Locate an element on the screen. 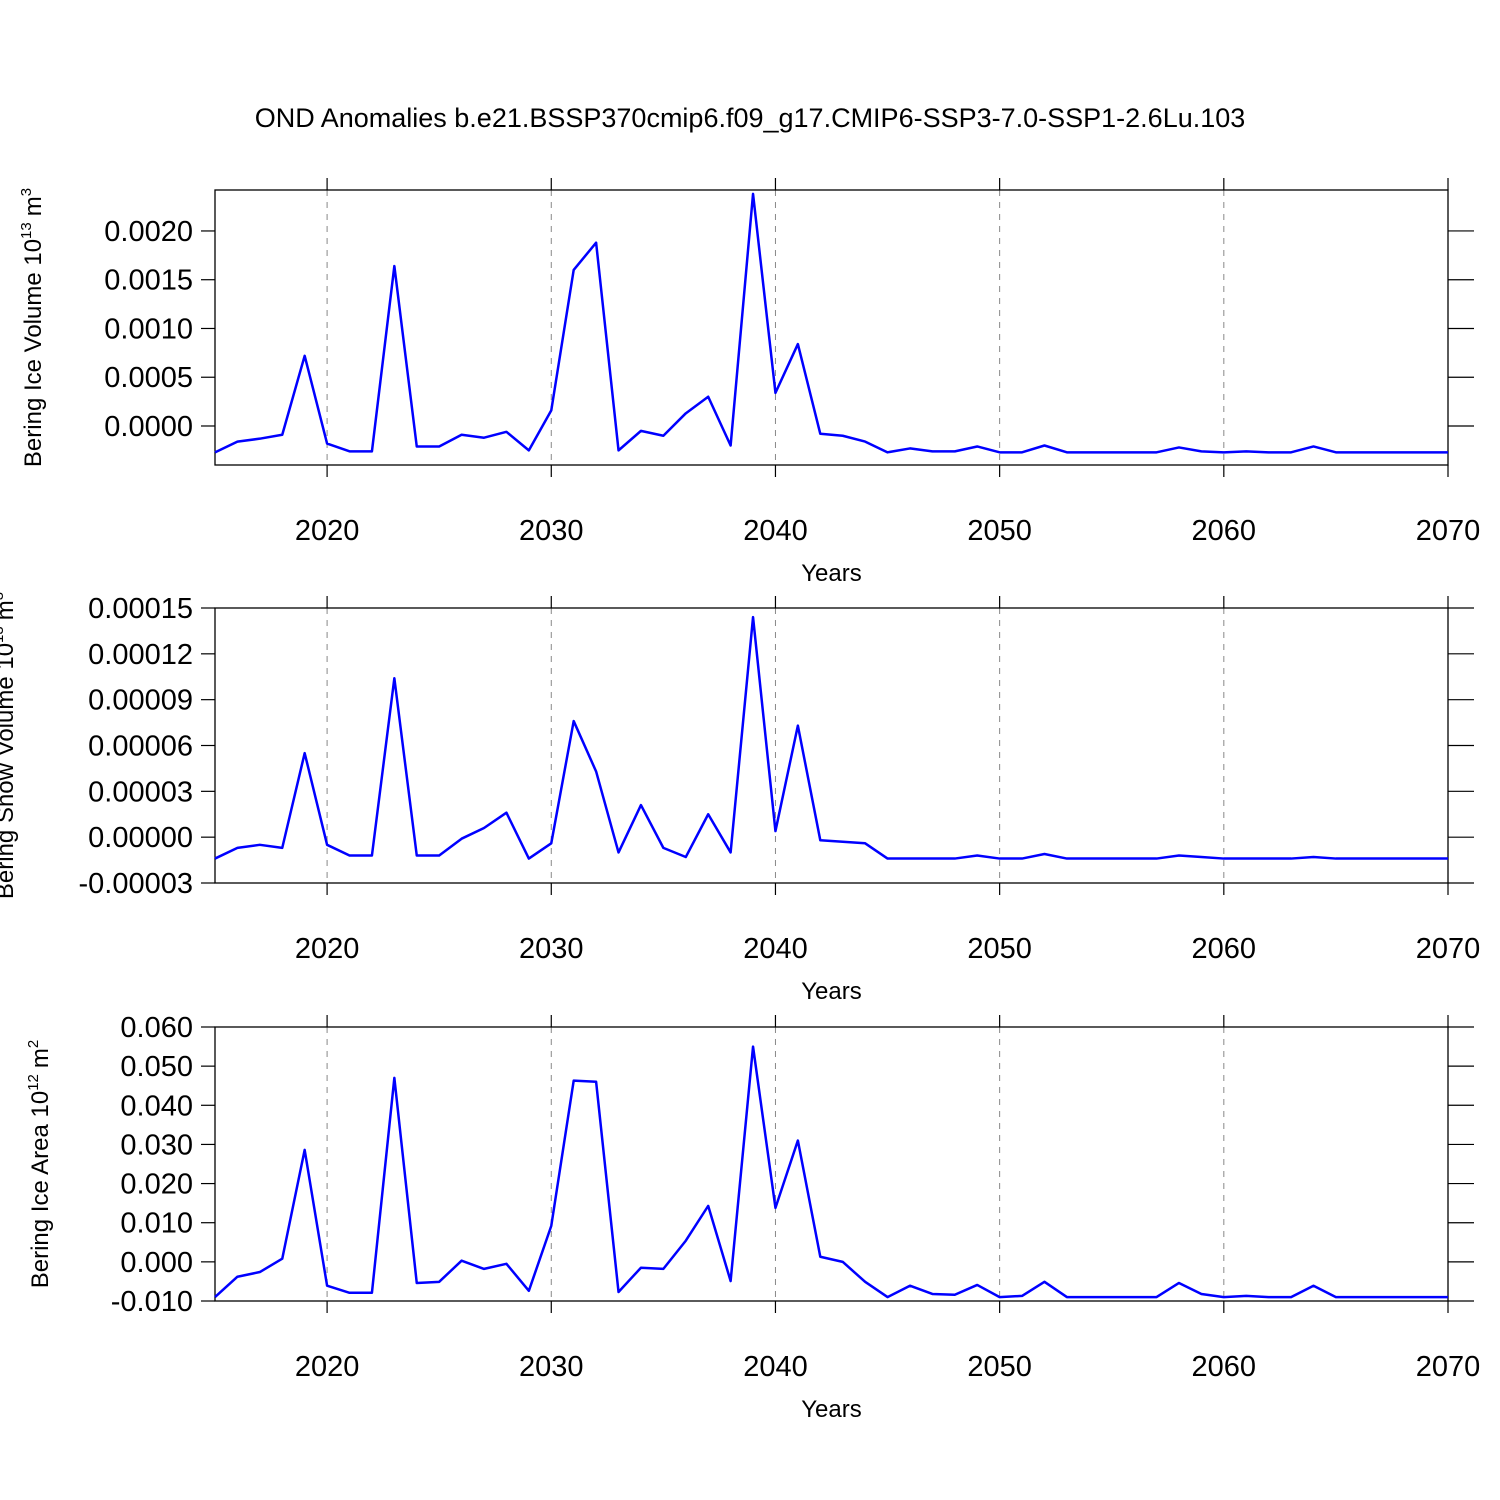 This screenshot has height=1500, width=1500. y-axis-title: Bering Ice Area 1012 m2 is located at coordinates (39, 1164).